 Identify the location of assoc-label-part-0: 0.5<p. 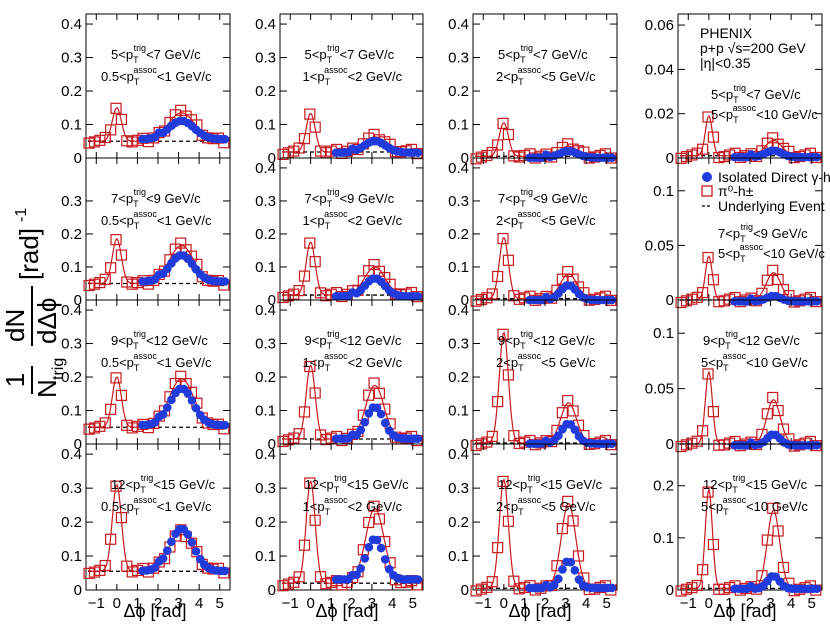
(117, 76).